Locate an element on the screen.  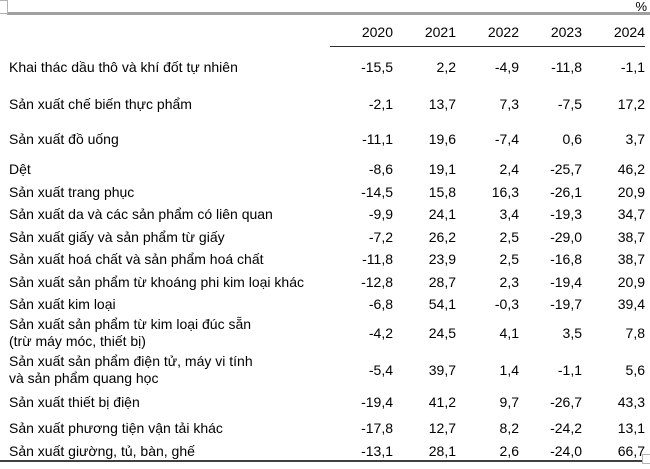
cell-value: -24,0 is located at coordinates (566, 451).